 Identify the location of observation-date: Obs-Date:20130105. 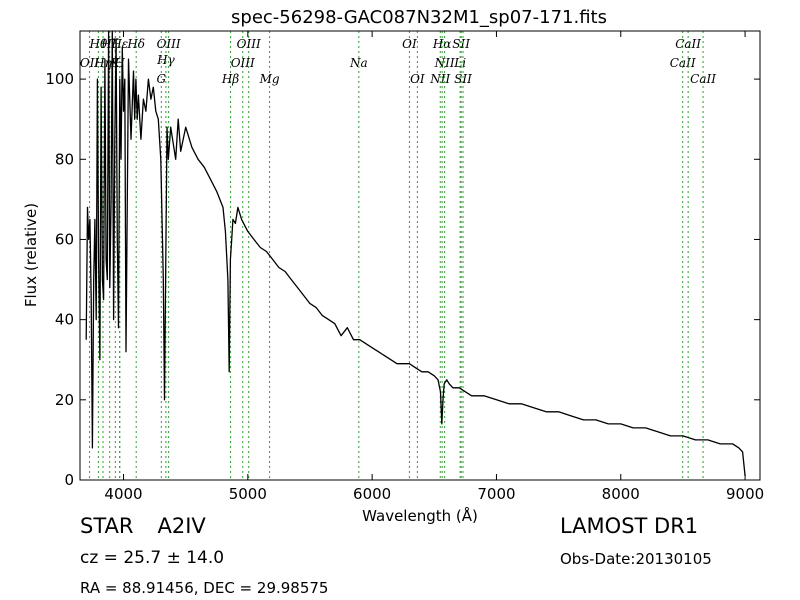
(636, 559).